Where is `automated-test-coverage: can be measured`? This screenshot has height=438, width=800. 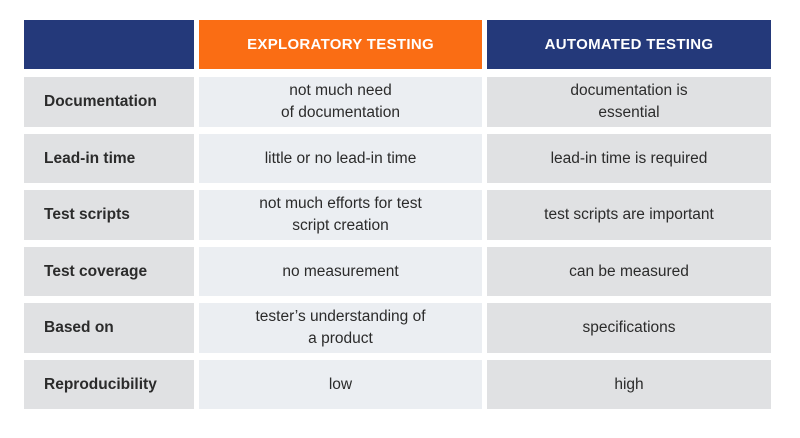 automated-test-coverage: can be measured is located at coordinates (629, 271).